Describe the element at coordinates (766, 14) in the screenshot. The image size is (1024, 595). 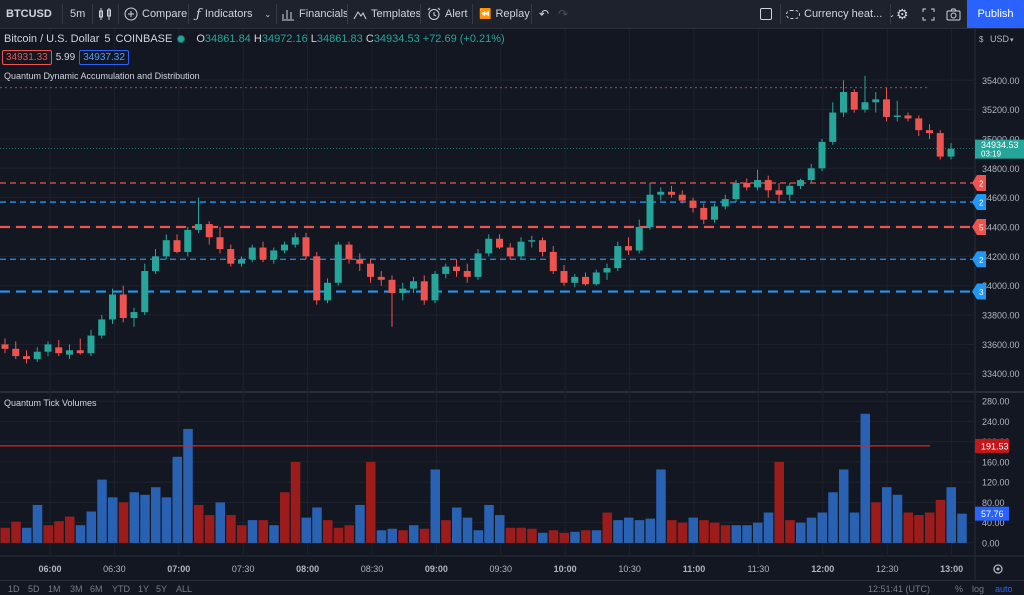
I see `layout-toggle-button` at that location.